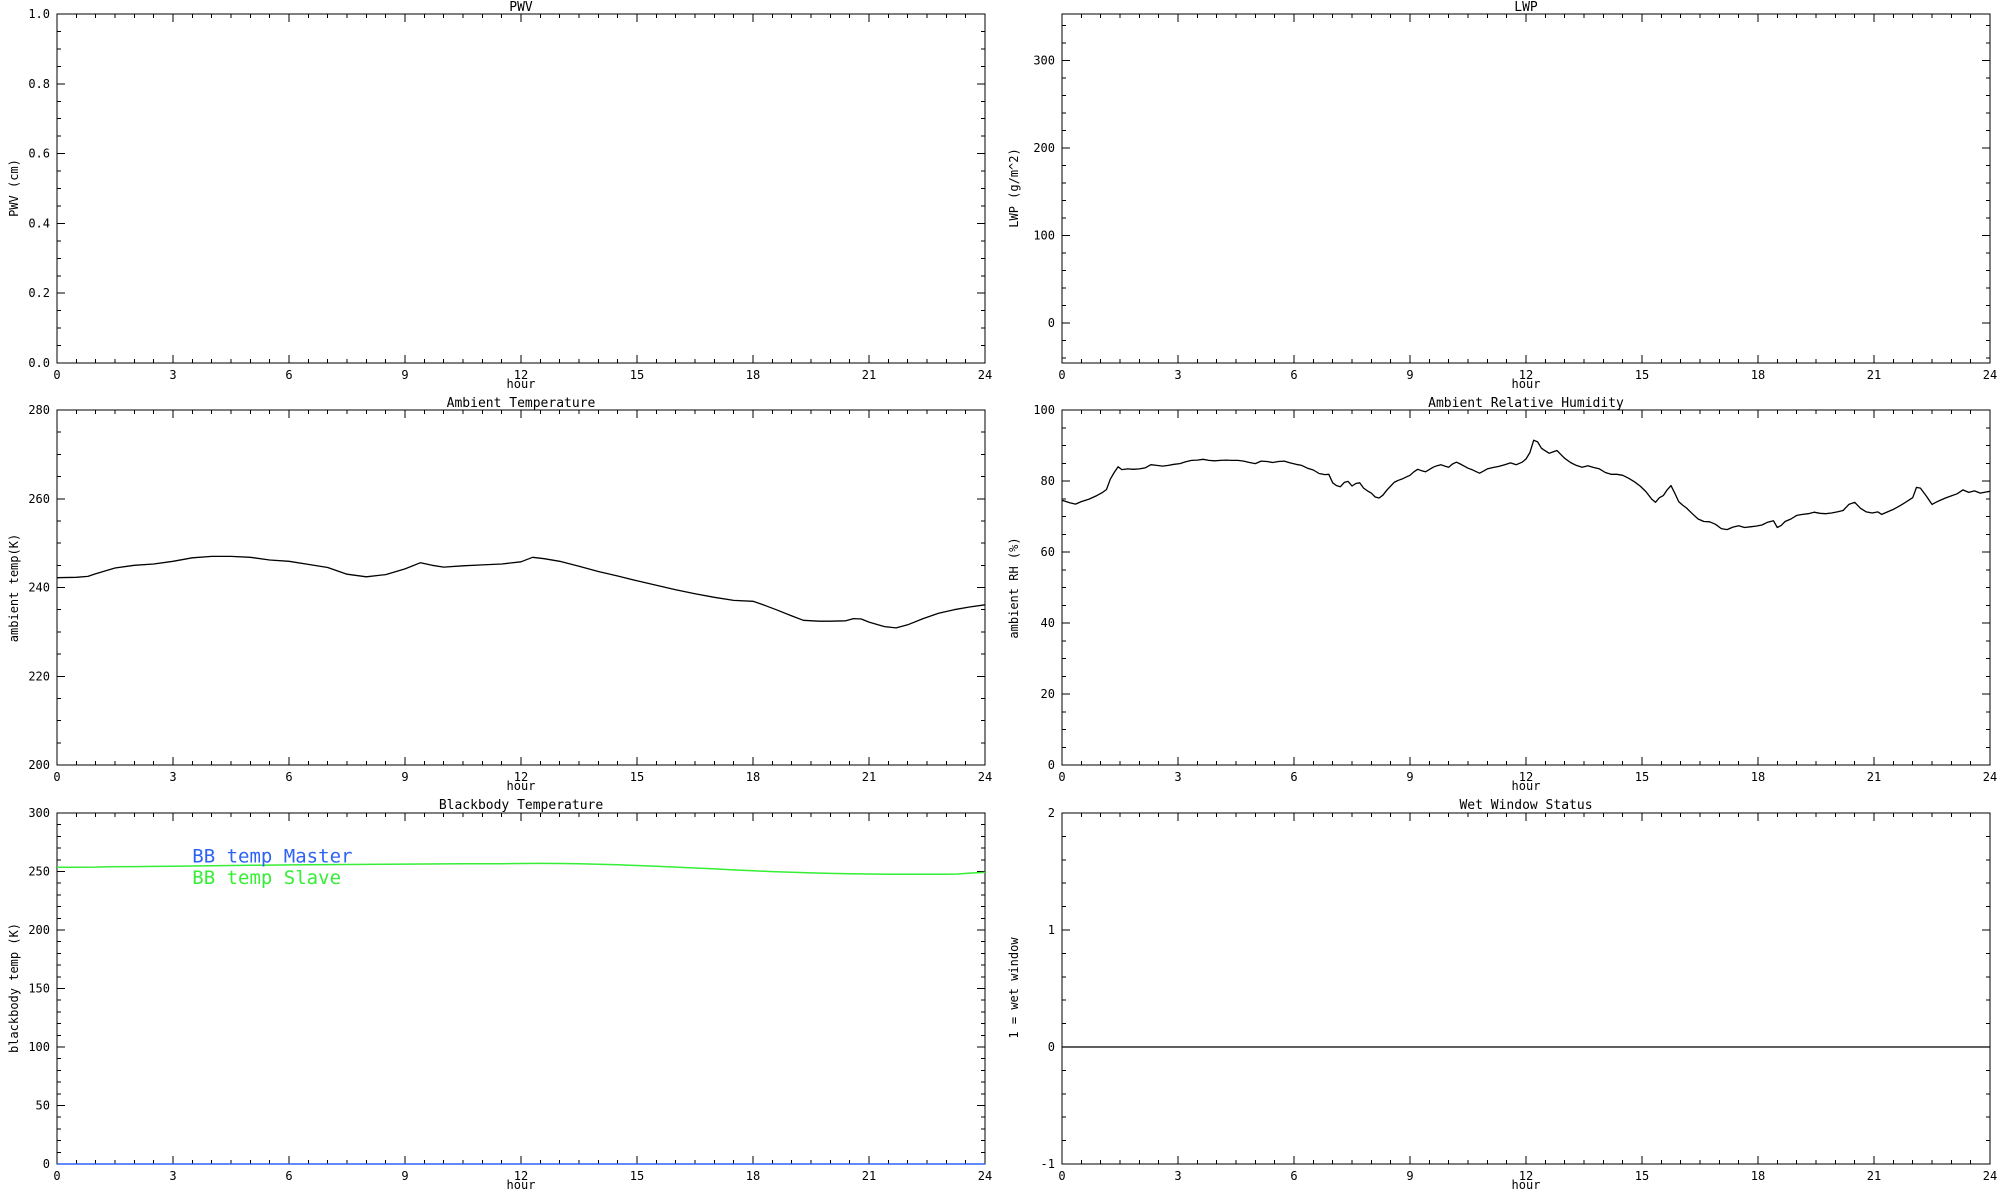 The width and height of the screenshot is (2000, 1200). What do you see at coordinates (521, 805) in the screenshot?
I see `blackbody-temperature-title: Blackbody Temperature` at bounding box center [521, 805].